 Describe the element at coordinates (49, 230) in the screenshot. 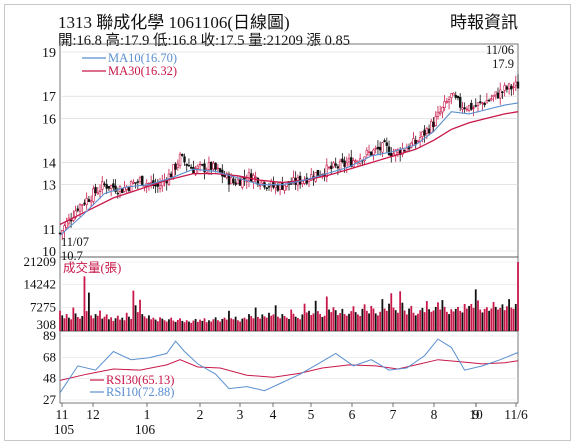

I see `price-tick-label: 11` at that location.